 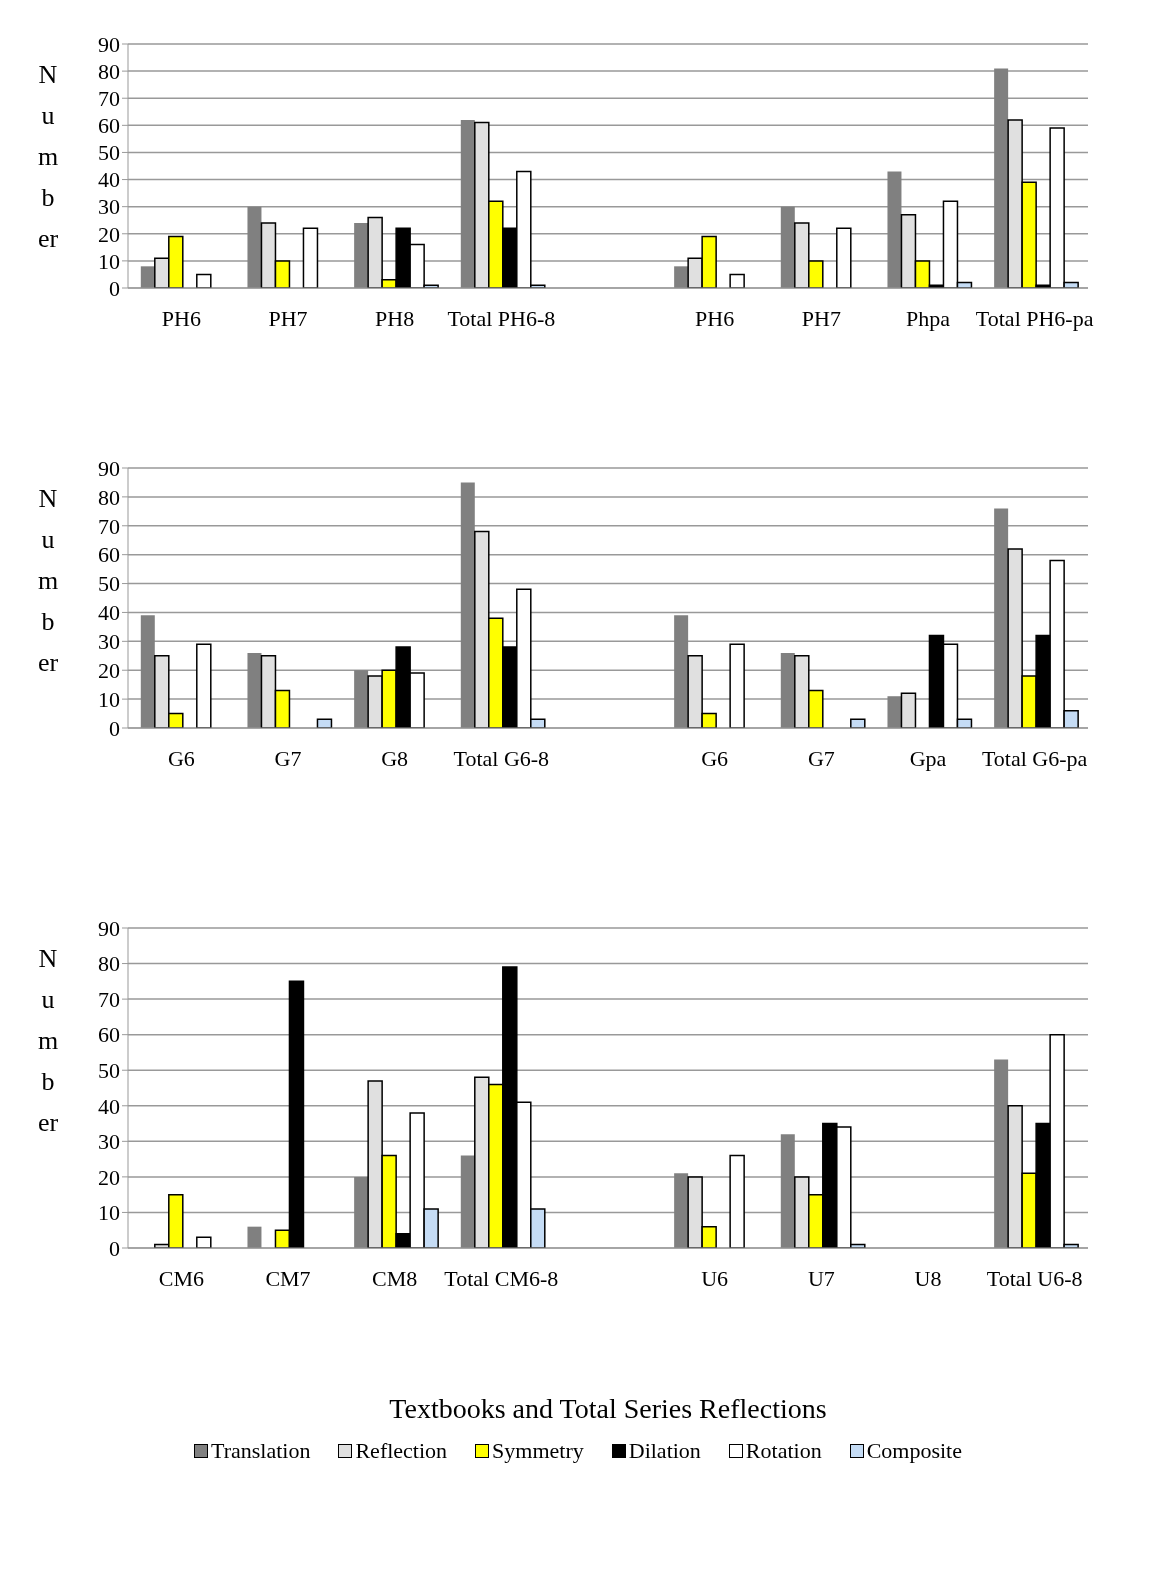 I want to click on legend-label: Rotation, so click(x=783, y=1451).